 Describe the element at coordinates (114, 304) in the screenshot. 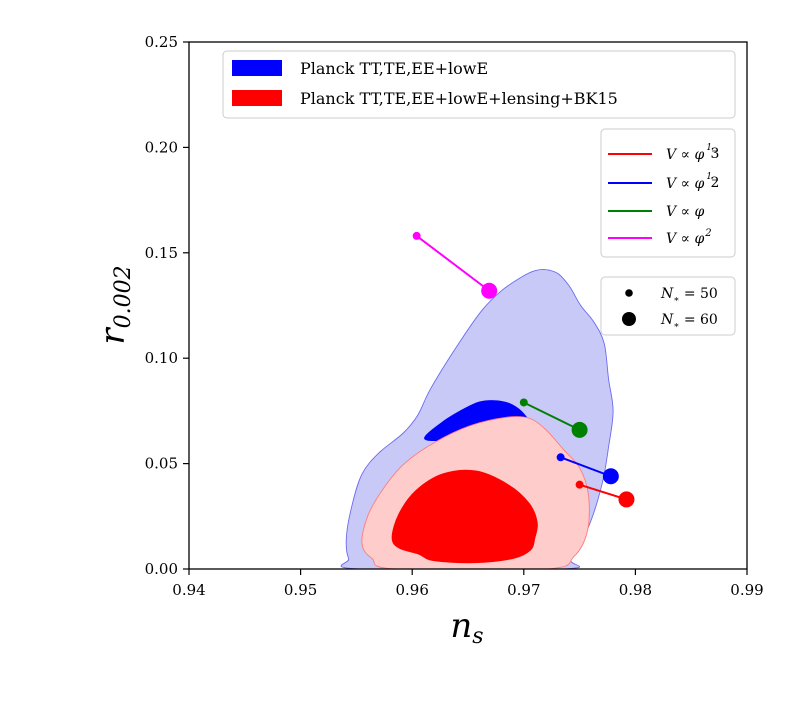

I see `y-axis-label: r0.002` at that location.